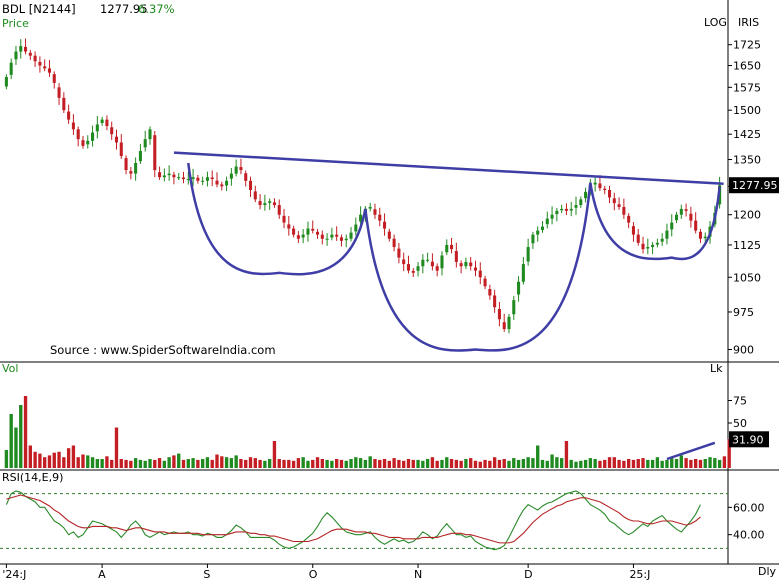  Describe the element at coordinates (313, 574) in the screenshot. I see `date-tick-label: O` at that location.